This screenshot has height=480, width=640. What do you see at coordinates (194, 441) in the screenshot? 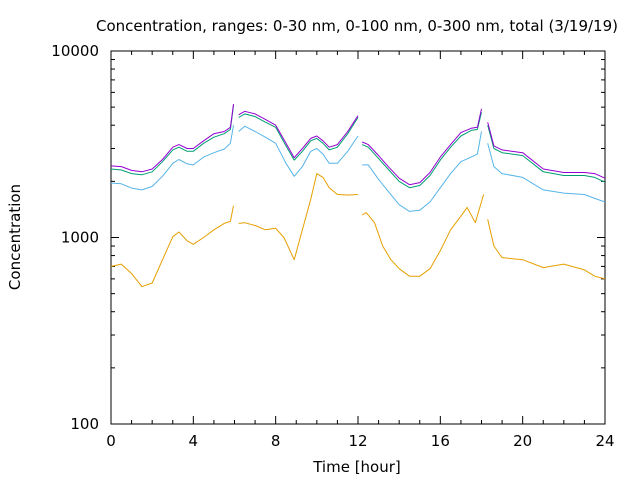
I see `x-tick-label: 4` at bounding box center [194, 441].